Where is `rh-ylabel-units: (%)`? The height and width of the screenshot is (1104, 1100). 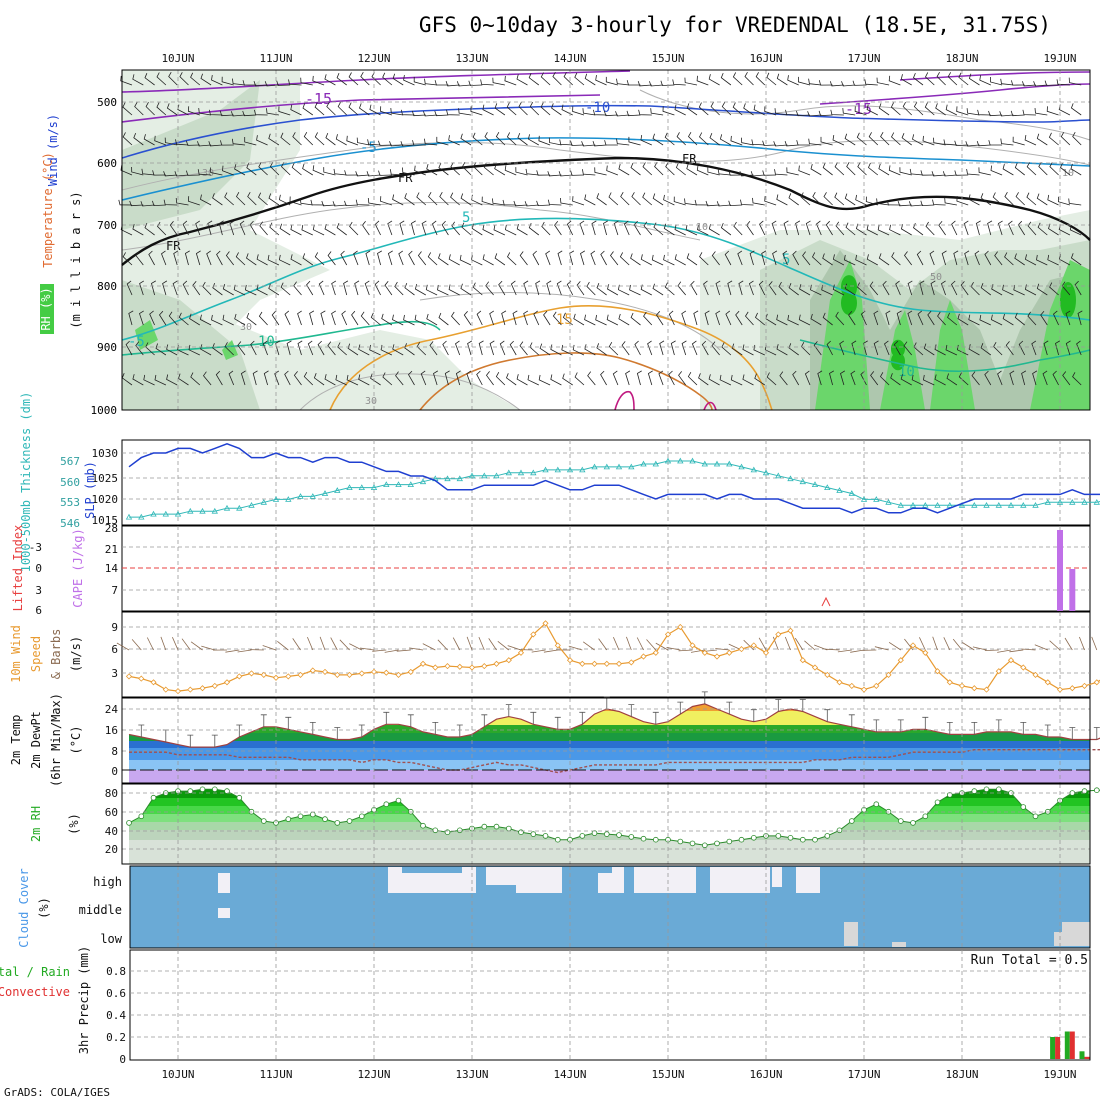 rh-ylabel-units: (%) is located at coordinates (74, 824).